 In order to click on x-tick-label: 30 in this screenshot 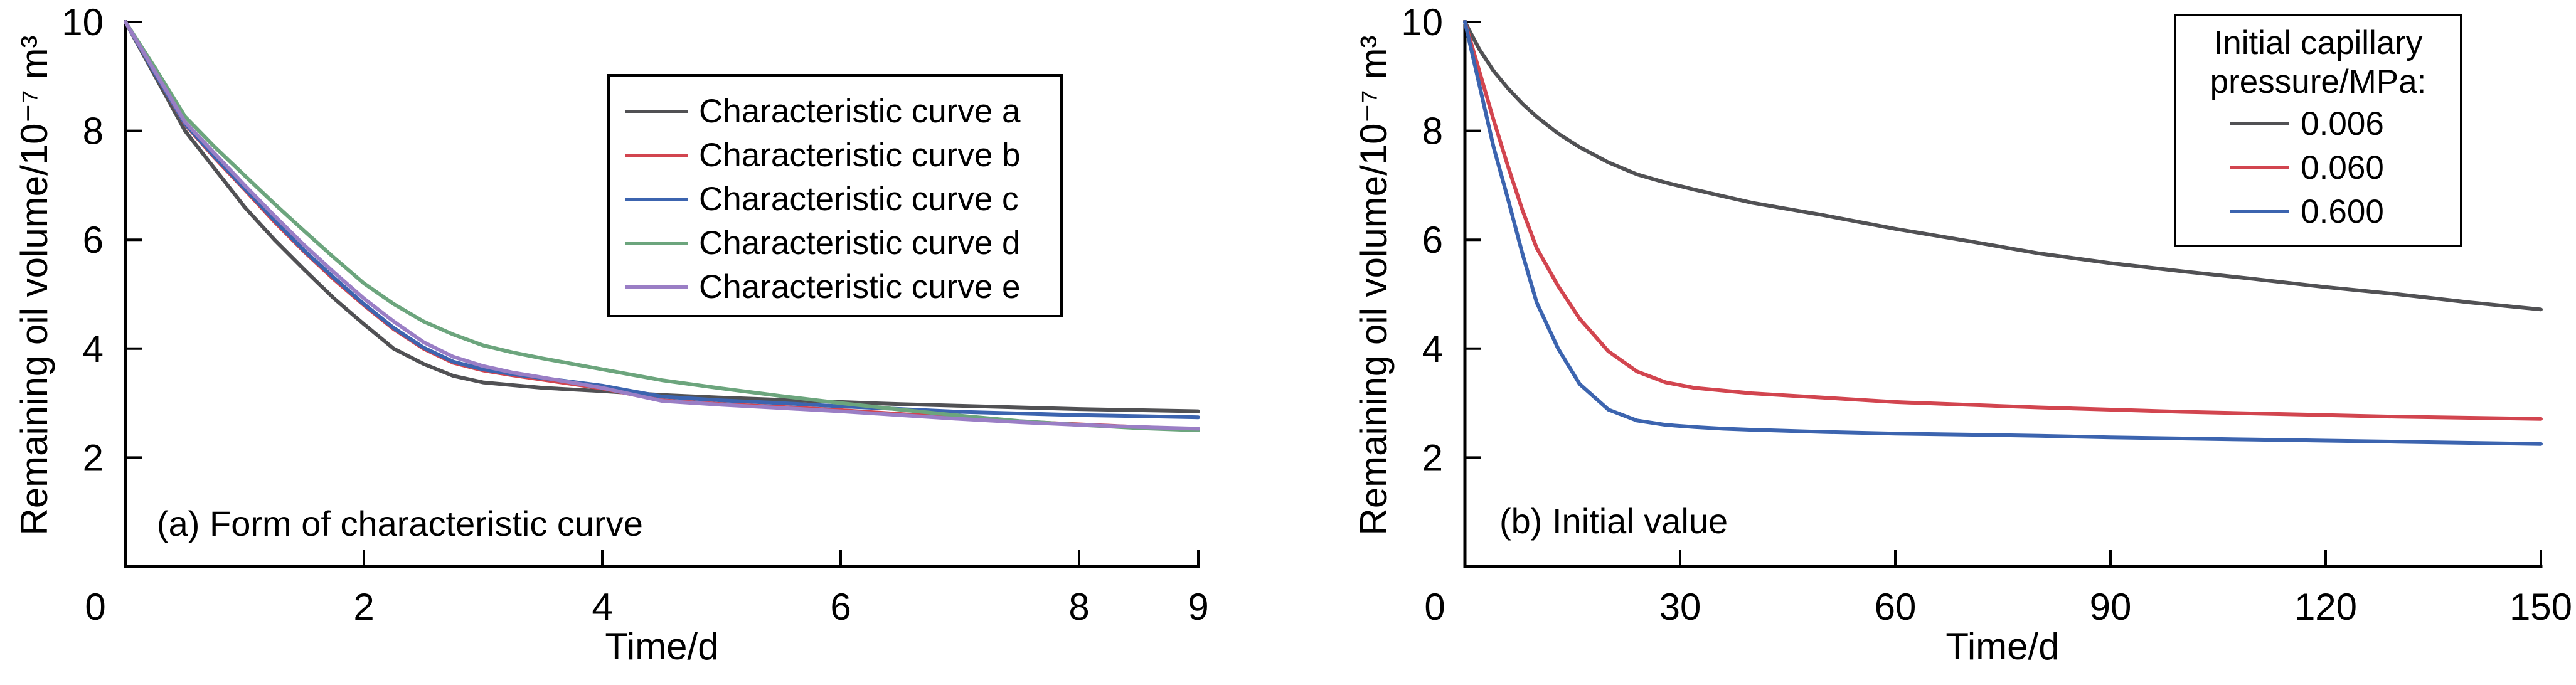, I will do `click(1680, 607)`.